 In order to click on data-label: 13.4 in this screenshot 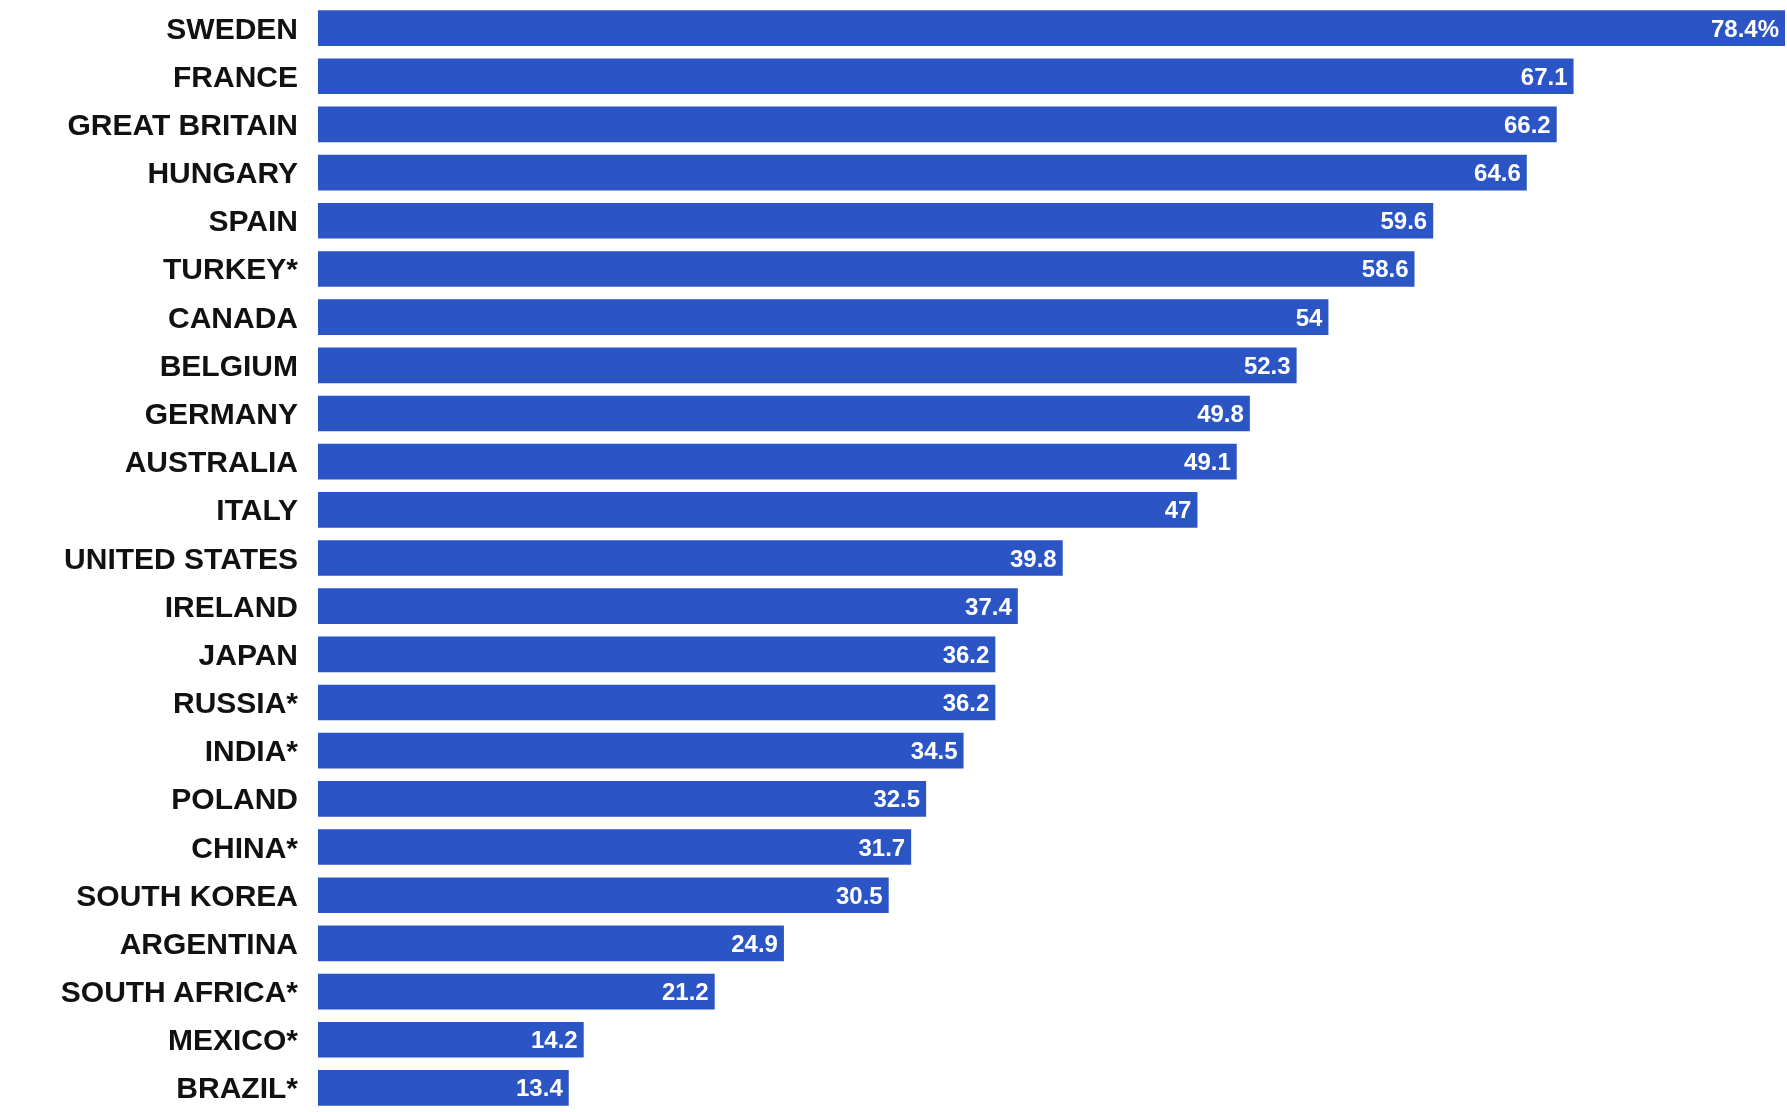, I will do `click(540, 1088)`.